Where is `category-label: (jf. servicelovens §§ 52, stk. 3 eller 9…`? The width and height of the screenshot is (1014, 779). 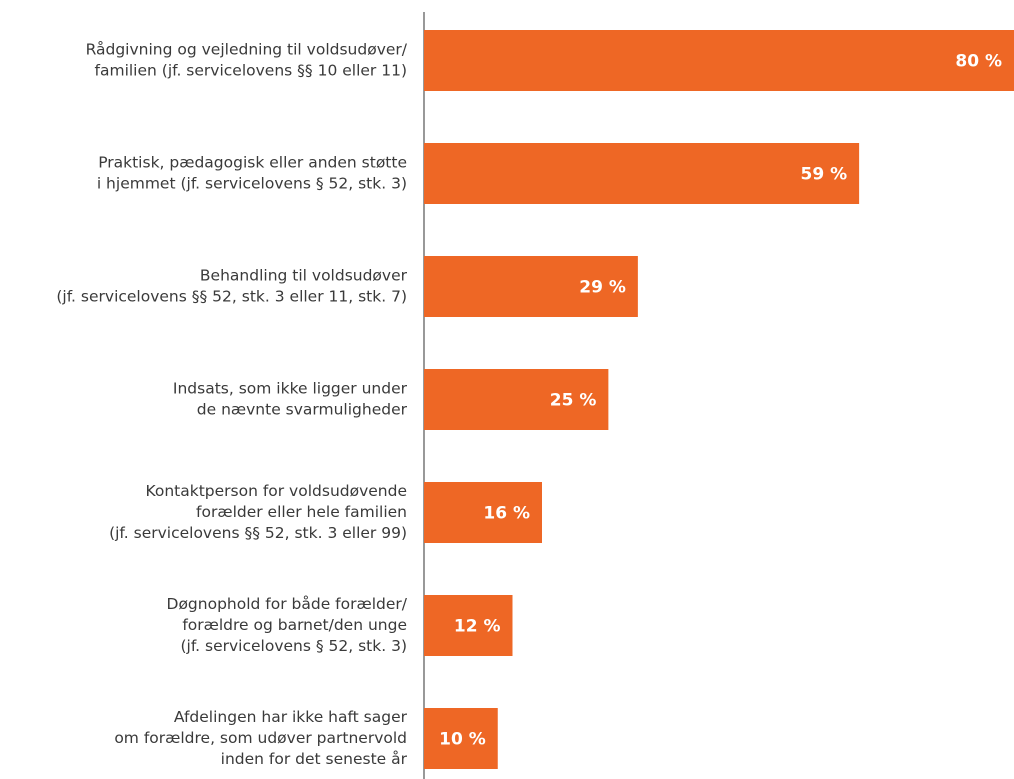 category-label: (jf. servicelovens §§ 52, stk. 3 eller 9… is located at coordinates (258, 533).